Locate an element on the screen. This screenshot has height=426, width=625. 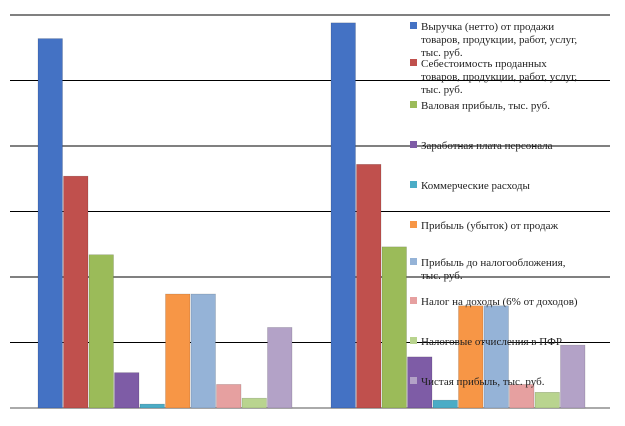
legend-label: Валовая прибыль, тыс. руб. is located at coordinates (485, 106).